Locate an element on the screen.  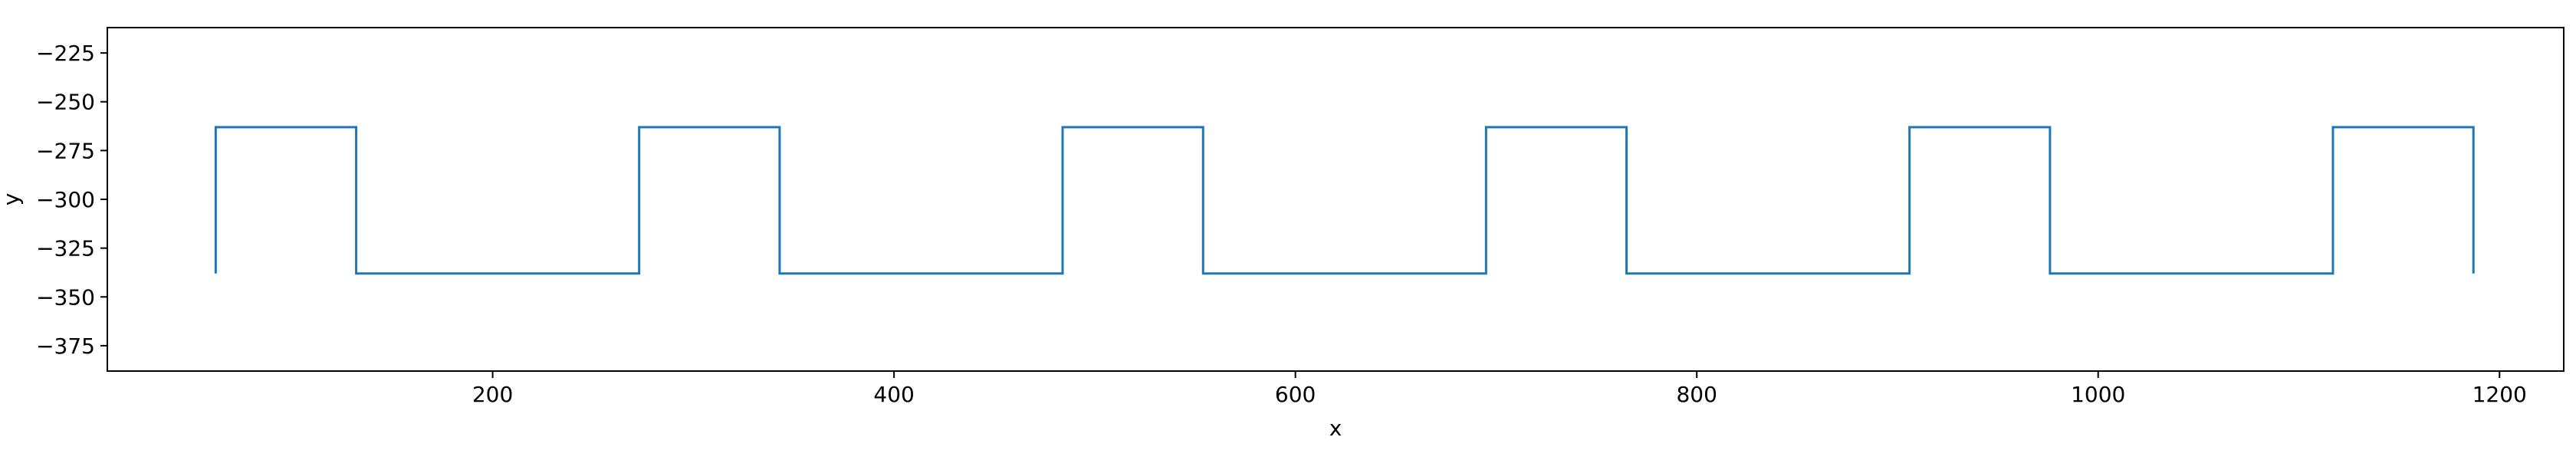
x-tick-label: 200 is located at coordinates (493, 395).